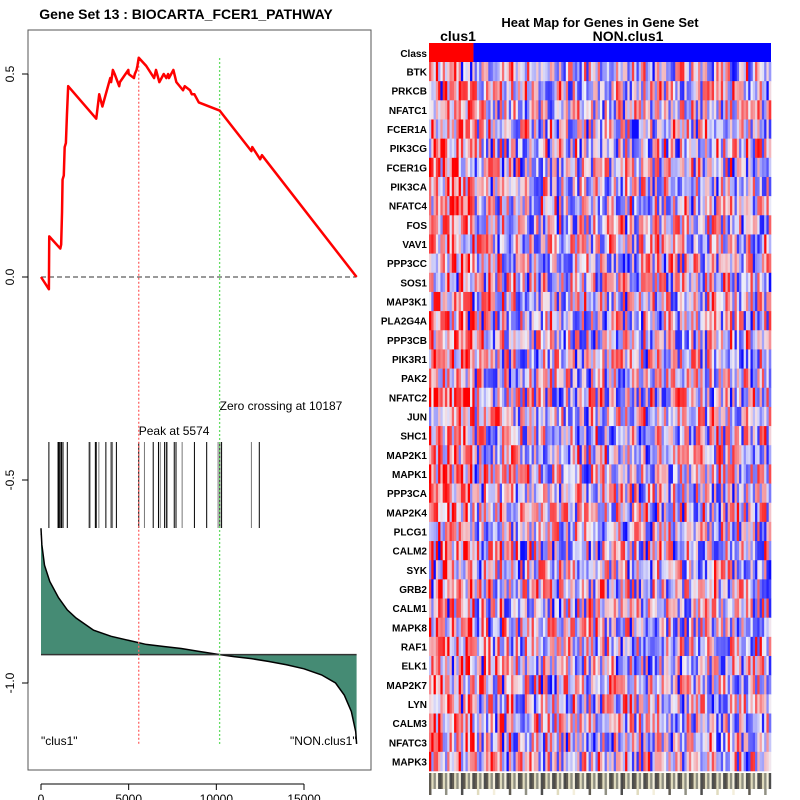 This screenshot has width=800, height=800. I want to click on class-left-annotation: "clus1", so click(59, 741).